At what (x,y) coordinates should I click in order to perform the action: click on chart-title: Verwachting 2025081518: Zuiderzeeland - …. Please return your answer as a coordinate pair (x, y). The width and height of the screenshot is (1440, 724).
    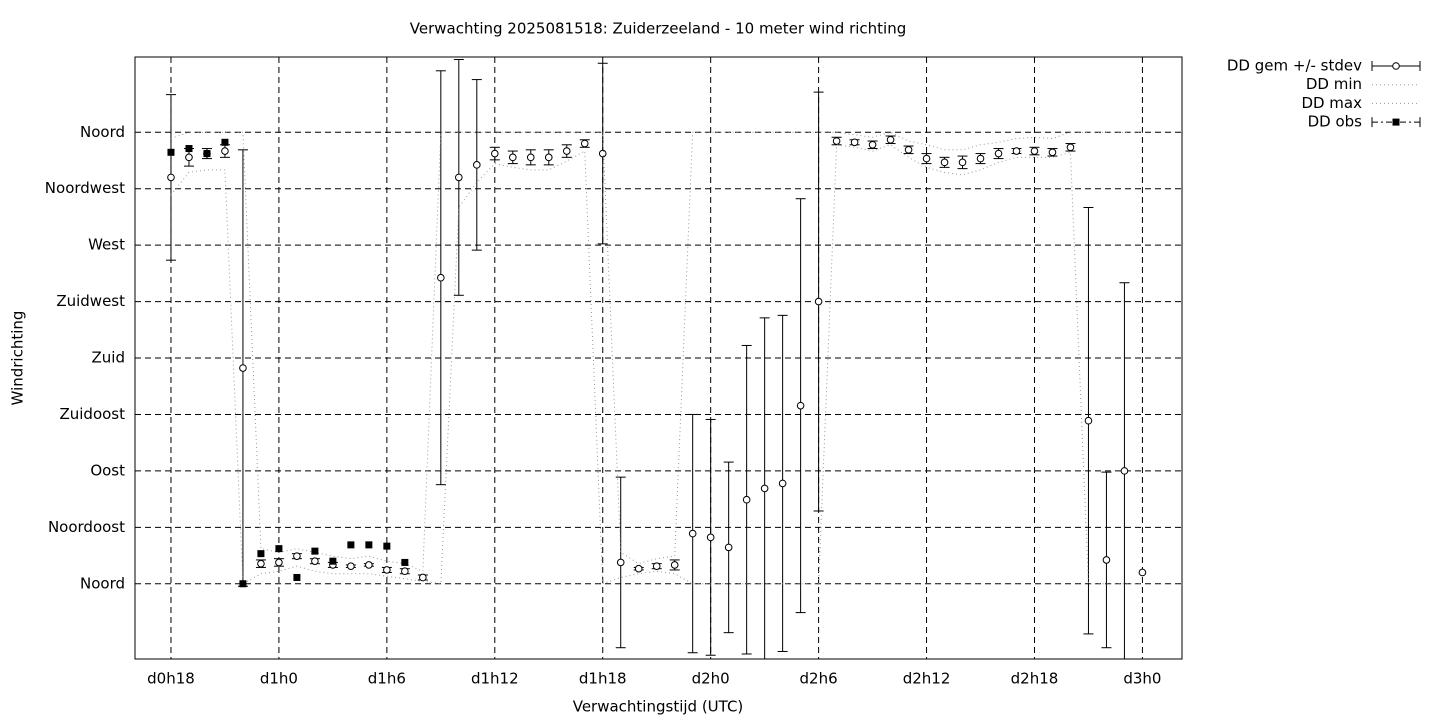
    Looking at the image, I should click on (658, 29).